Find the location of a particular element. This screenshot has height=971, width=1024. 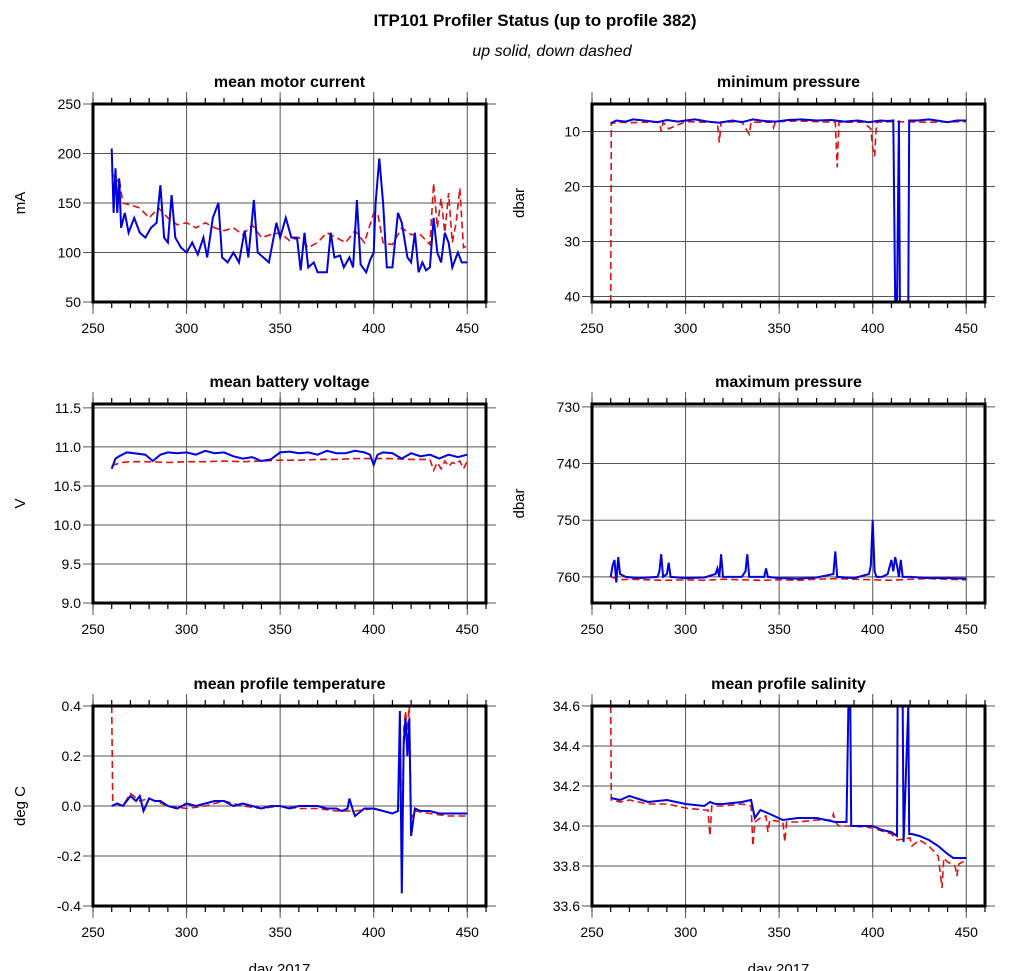

y-tick-label: 760 is located at coordinates (569, 577).